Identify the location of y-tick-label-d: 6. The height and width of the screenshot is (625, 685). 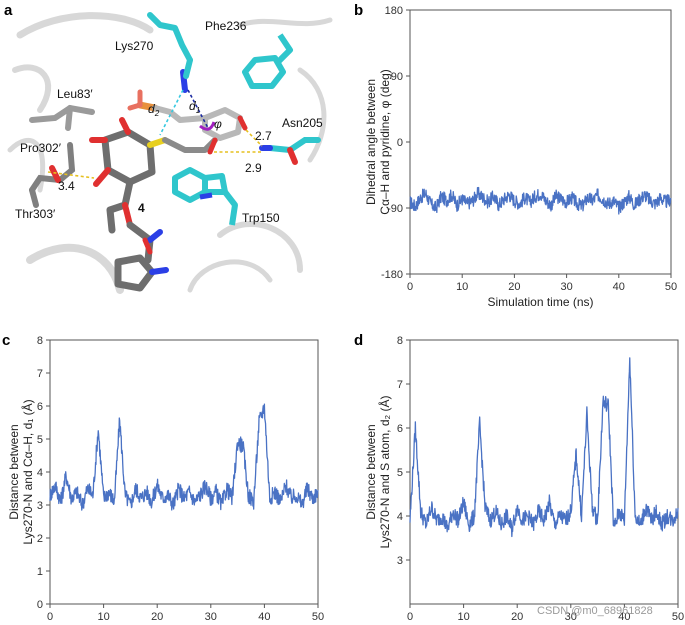
(400, 429).